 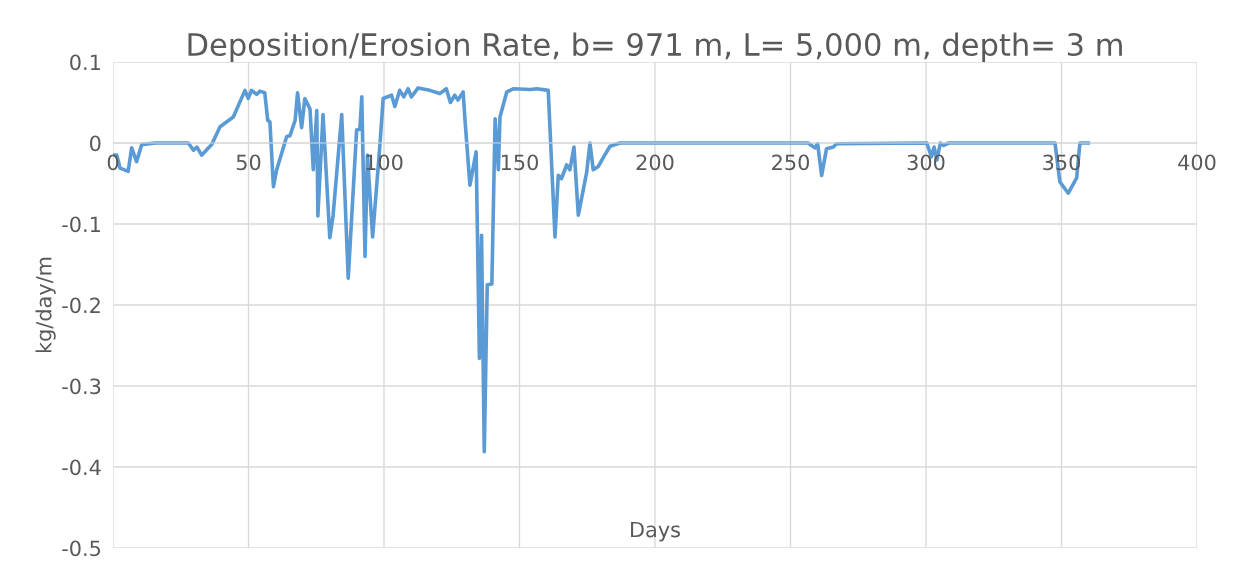 I want to click on y-tick-label: 0, so click(x=95, y=143).